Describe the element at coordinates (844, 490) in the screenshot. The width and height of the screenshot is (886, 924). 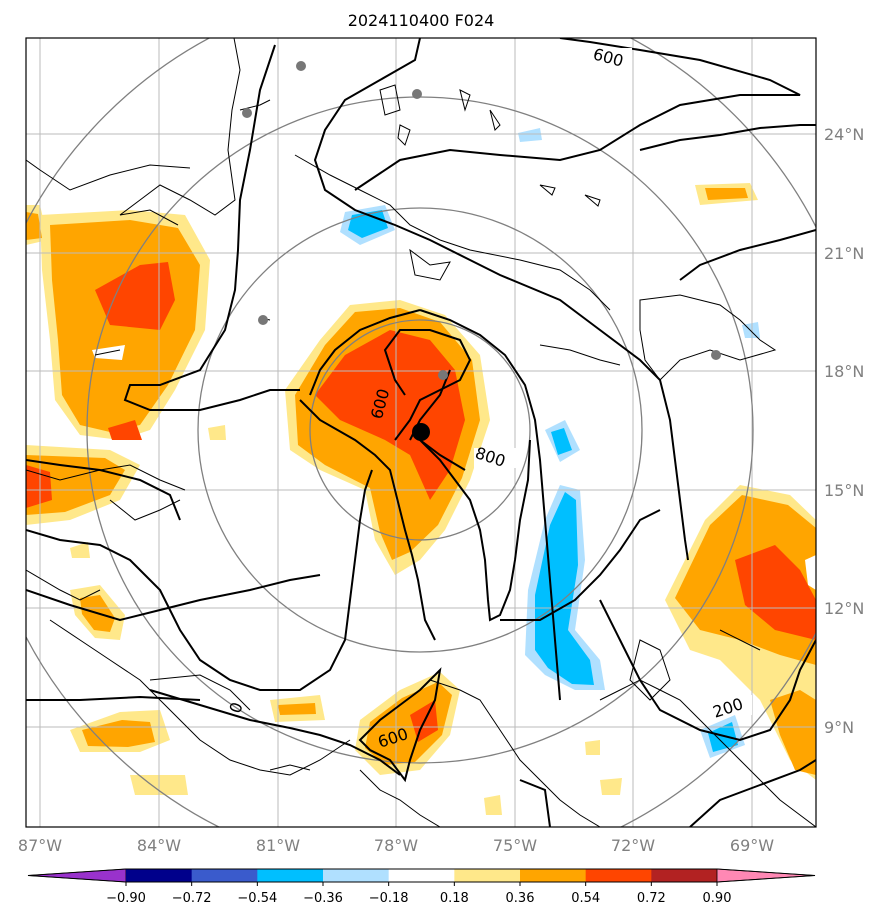
I see `lat-tick-label: 15°N` at that location.